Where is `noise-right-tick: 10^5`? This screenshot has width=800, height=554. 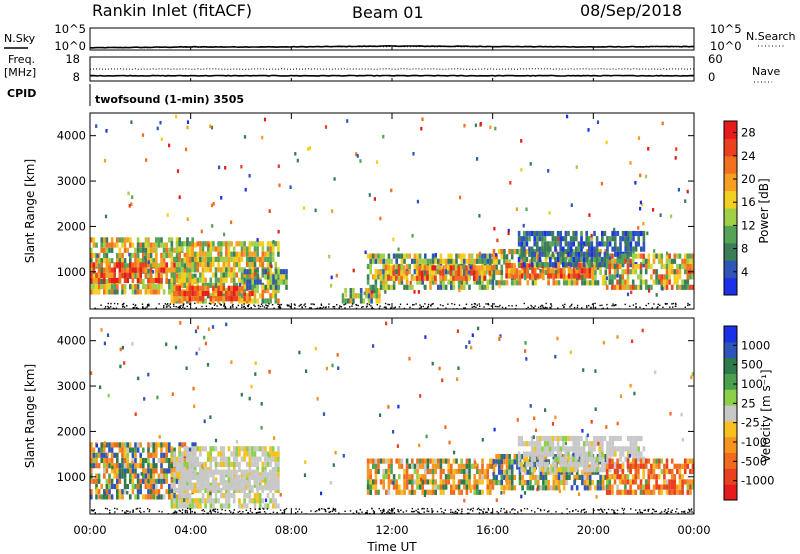
noise-right-tick: 10^5 is located at coordinates (726, 29).